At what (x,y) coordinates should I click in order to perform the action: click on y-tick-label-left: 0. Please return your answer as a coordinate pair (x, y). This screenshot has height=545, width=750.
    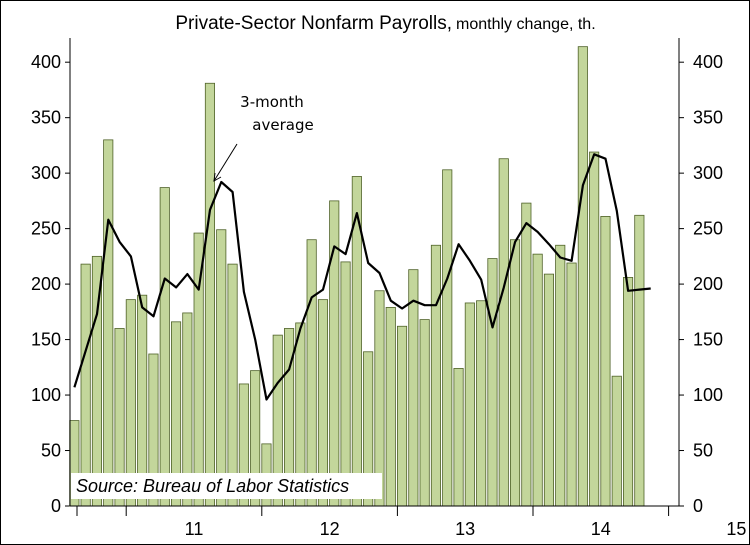
    Looking at the image, I should click on (56, 506).